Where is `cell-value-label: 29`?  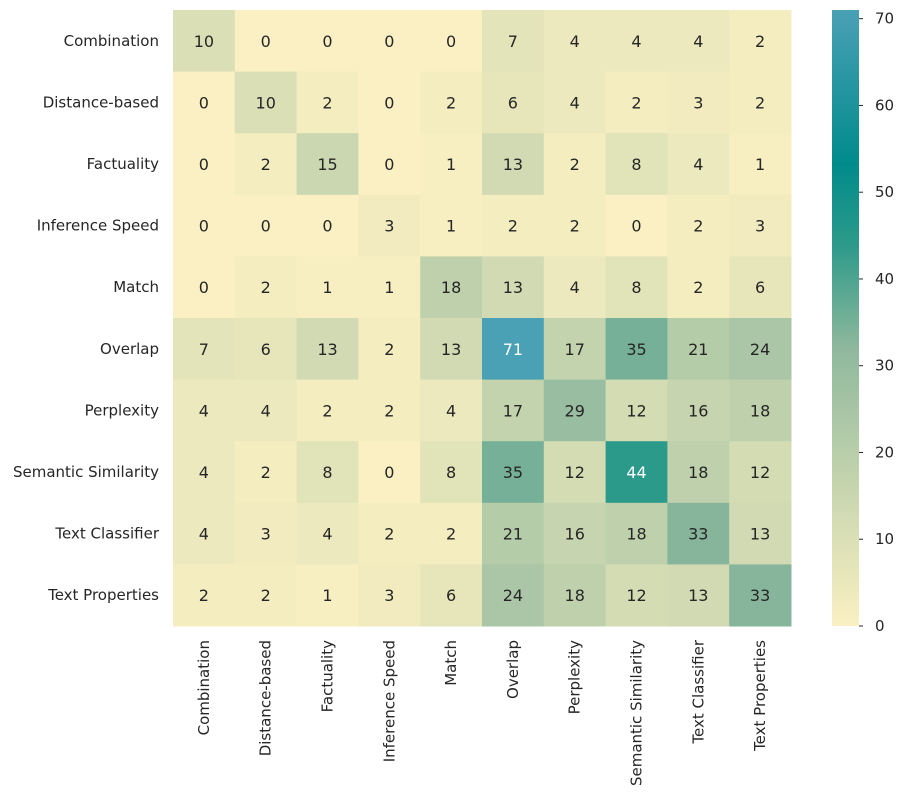
cell-value-label: 29 is located at coordinates (575, 410).